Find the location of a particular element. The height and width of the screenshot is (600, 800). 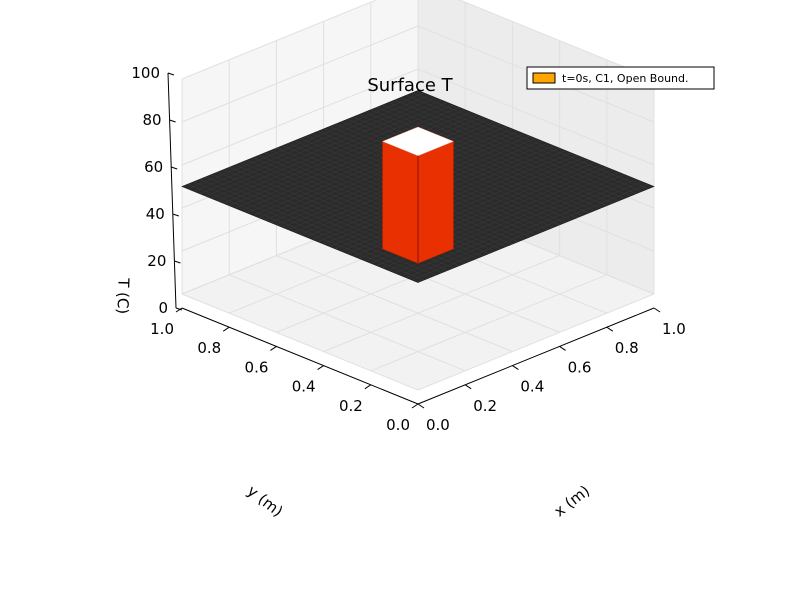

x-tick-label: 0.2 is located at coordinates (485, 406).